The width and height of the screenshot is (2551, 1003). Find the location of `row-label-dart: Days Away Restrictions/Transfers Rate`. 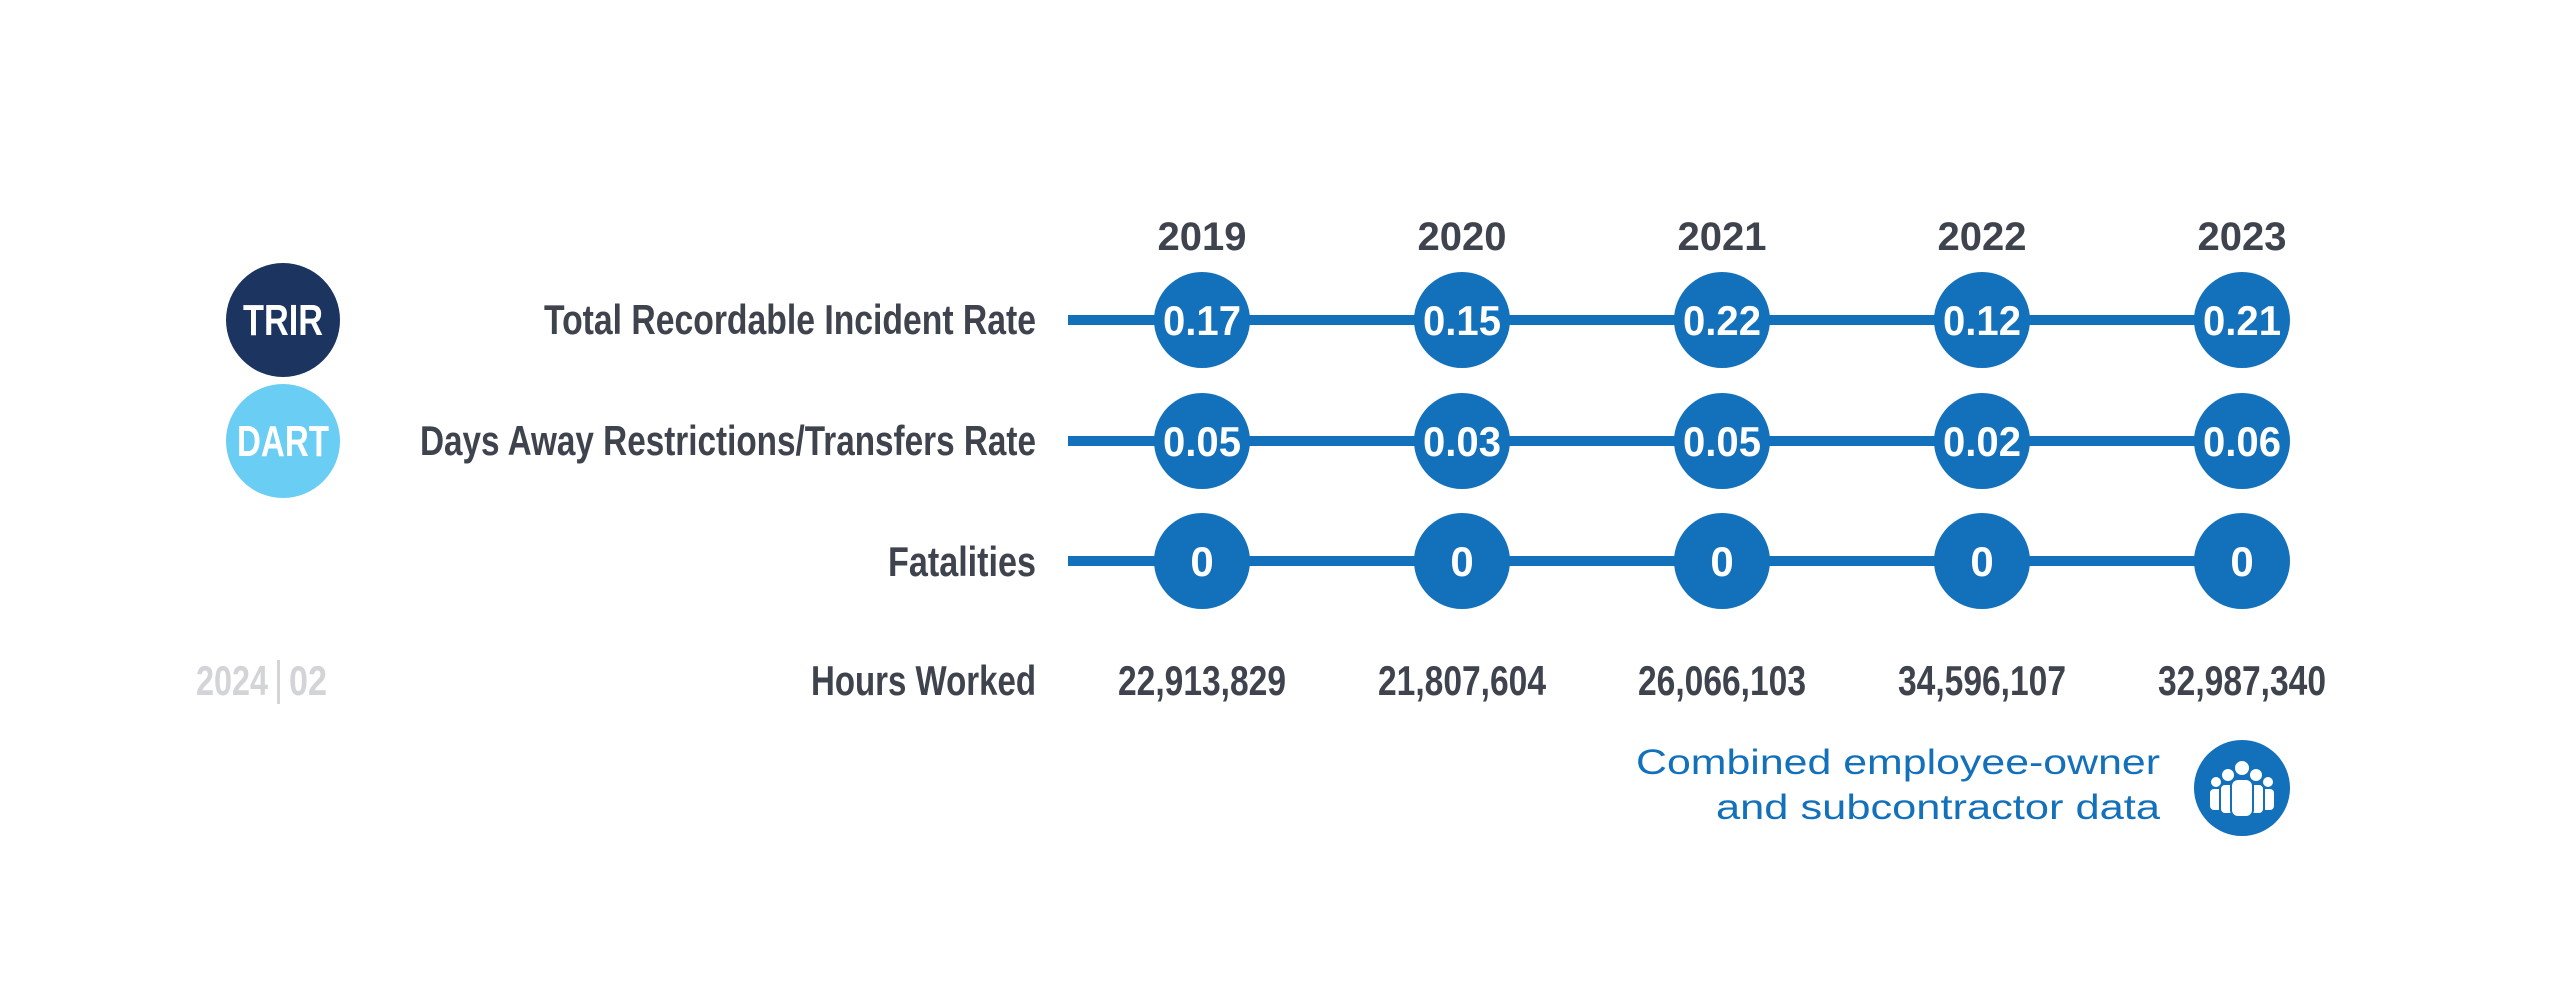

row-label-dart: Days Away Restrictions/Transfers Rate is located at coordinates (728, 440).